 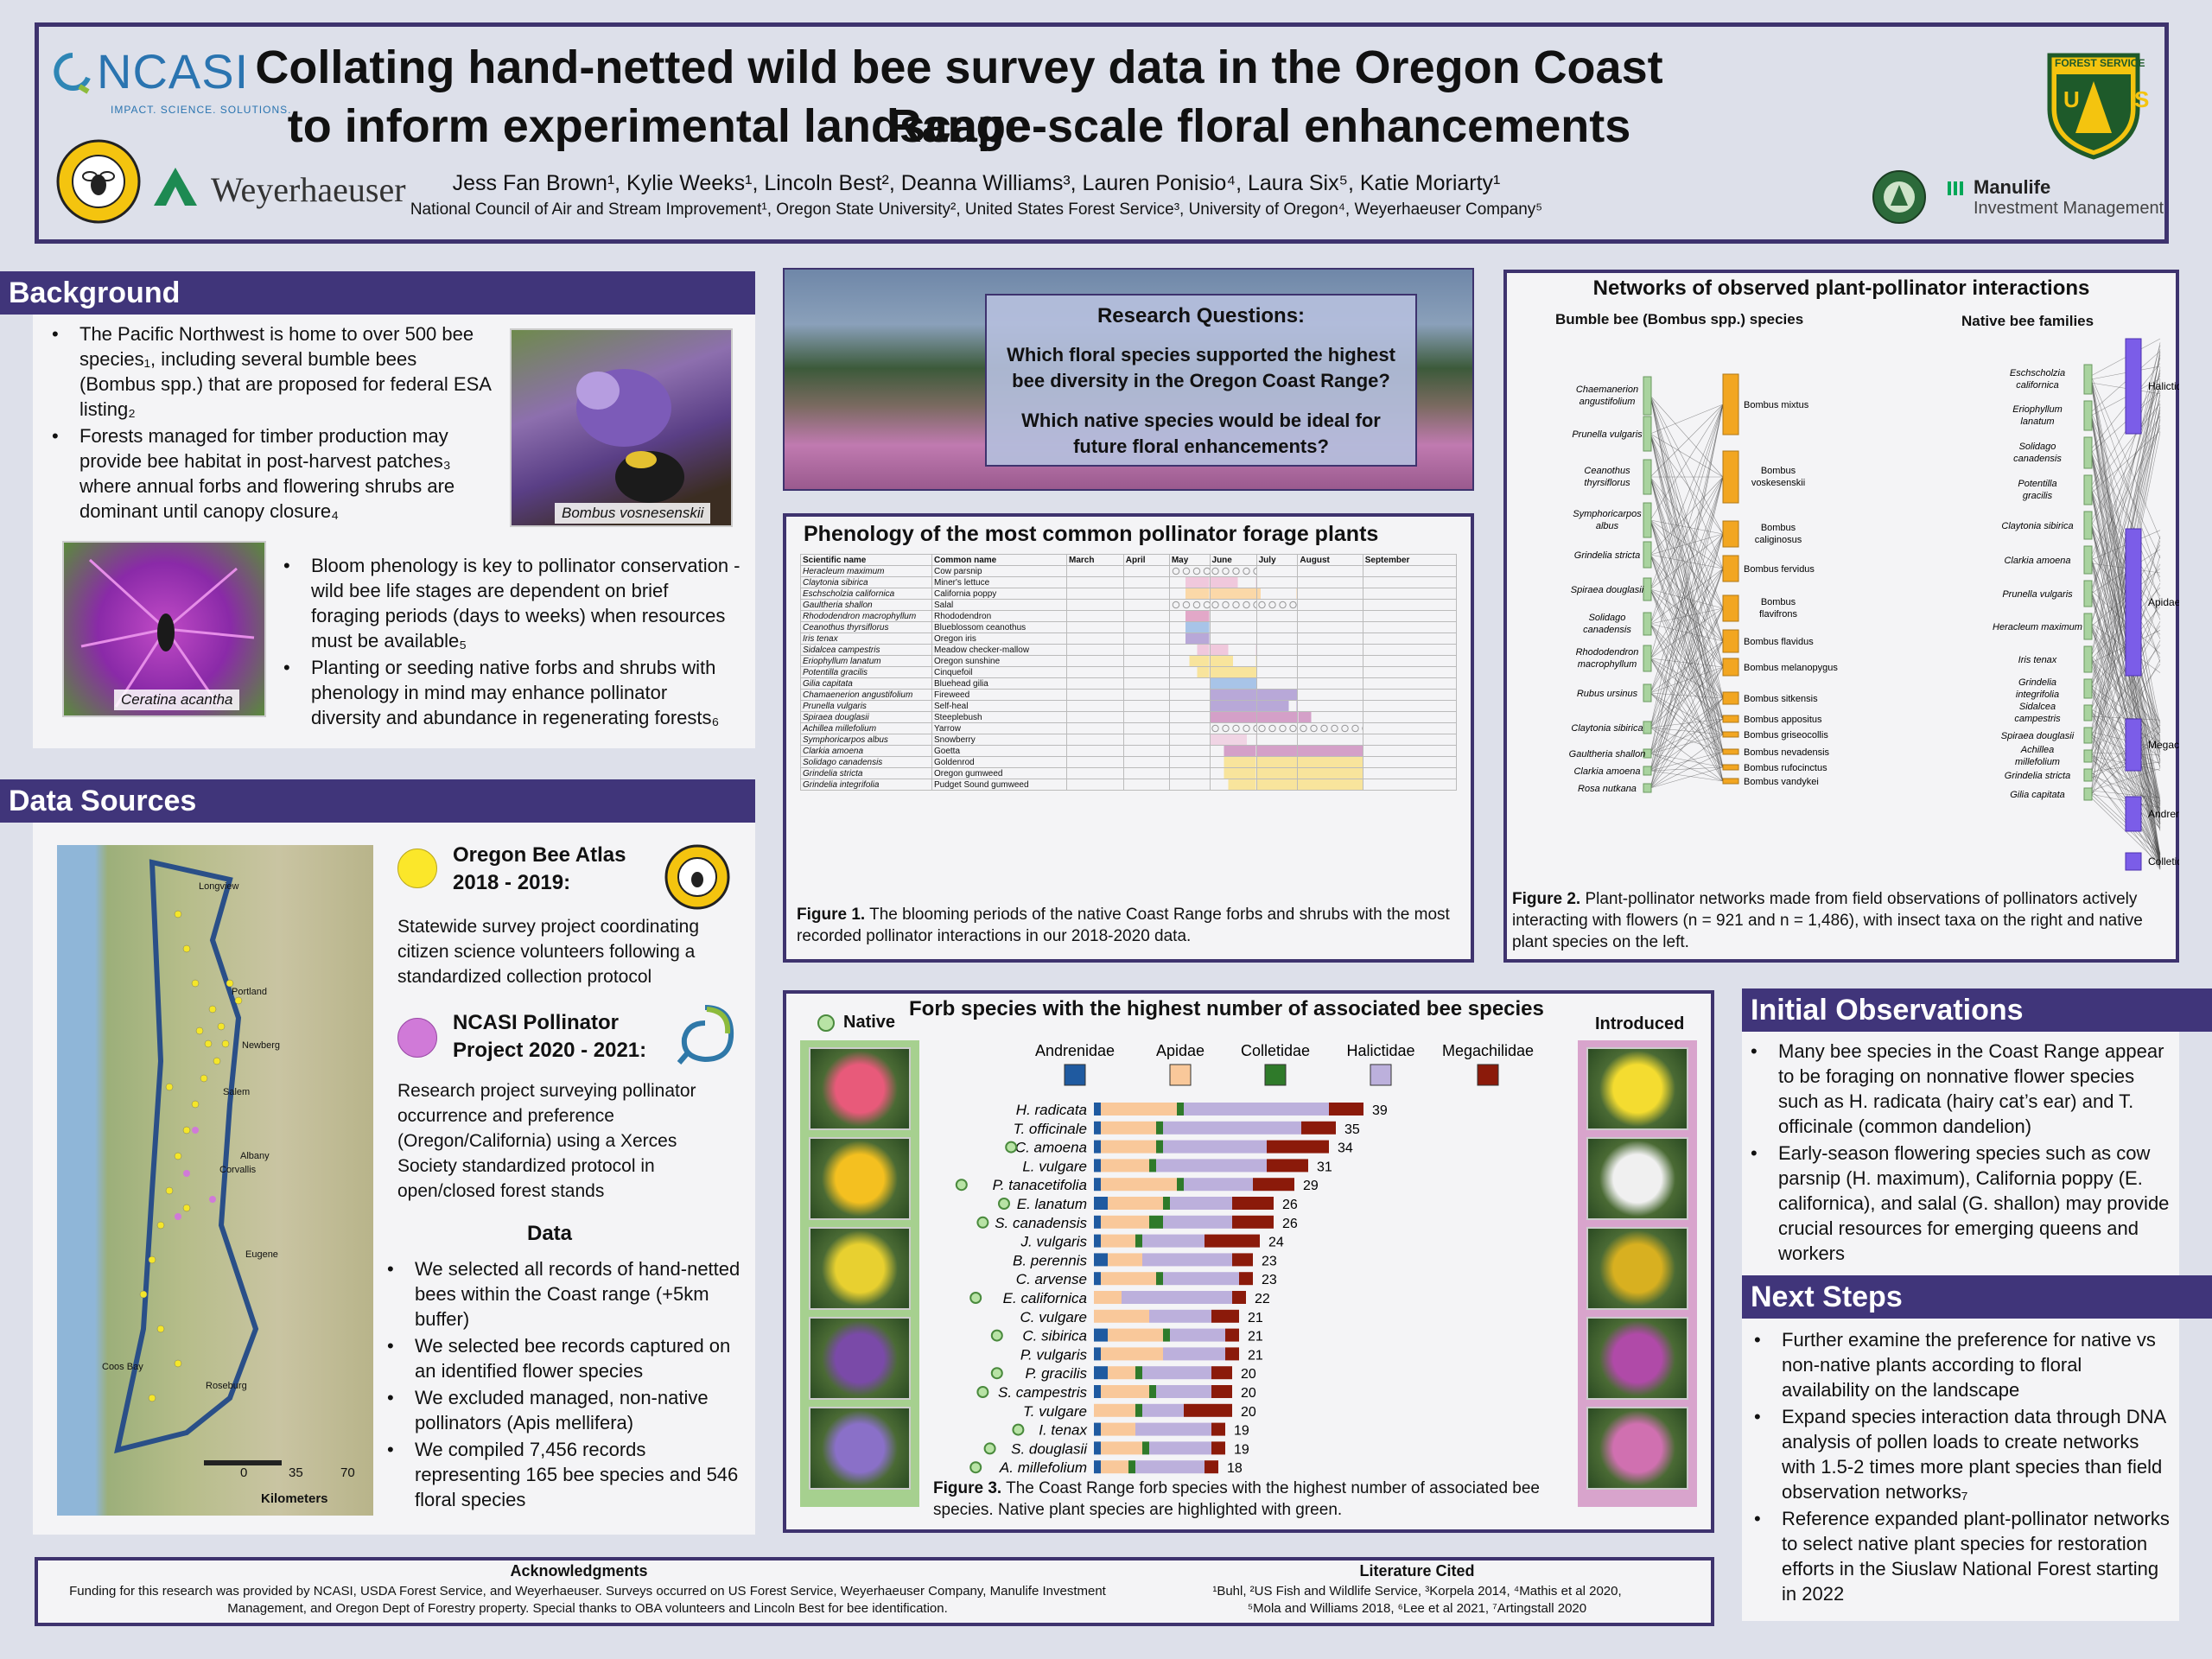 What do you see at coordinates (2037, 719) in the screenshot?
I see `plant-node-label: campestris` at bounding box center [2037, 719].